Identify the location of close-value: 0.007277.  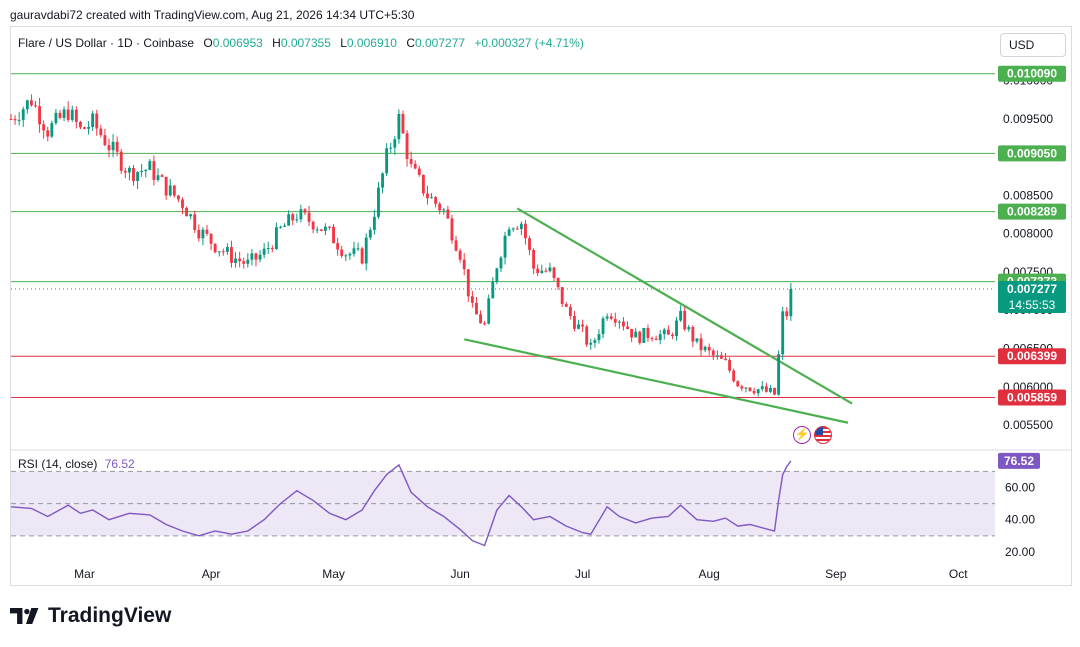
(440, 43).